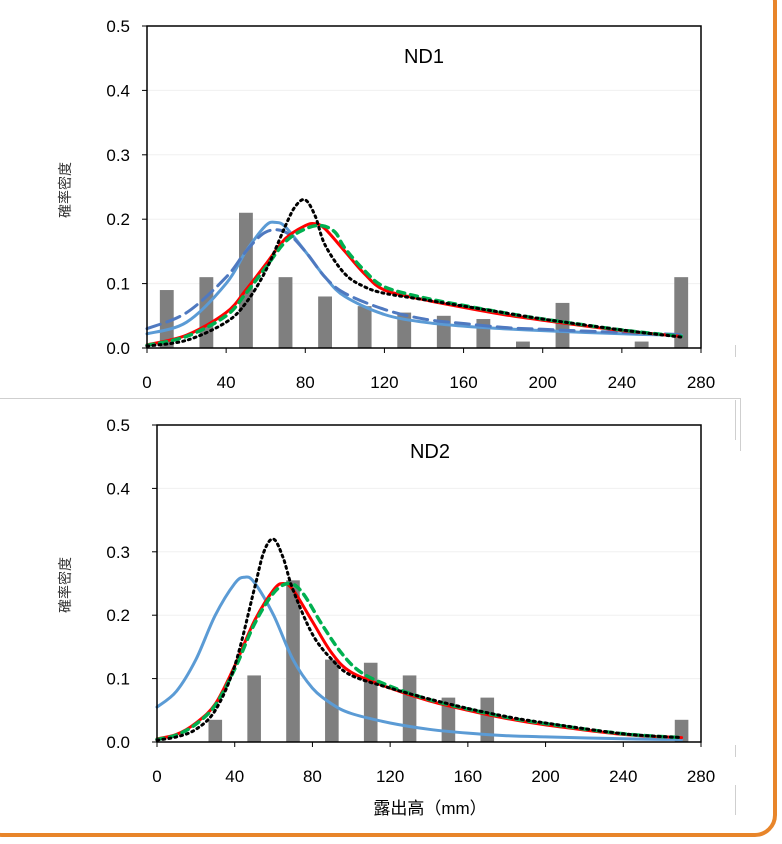 The height and width of the screenshot is (844, 782). What do you see at coordinates (424, 57) in the screenshot?
I see `chart-title: ND1` at bounding box center [424, 57].